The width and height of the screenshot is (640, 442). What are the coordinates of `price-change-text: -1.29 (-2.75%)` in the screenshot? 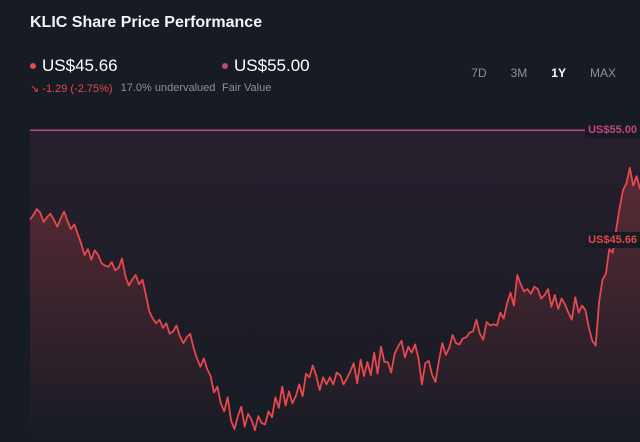 It's located at (77, 89).